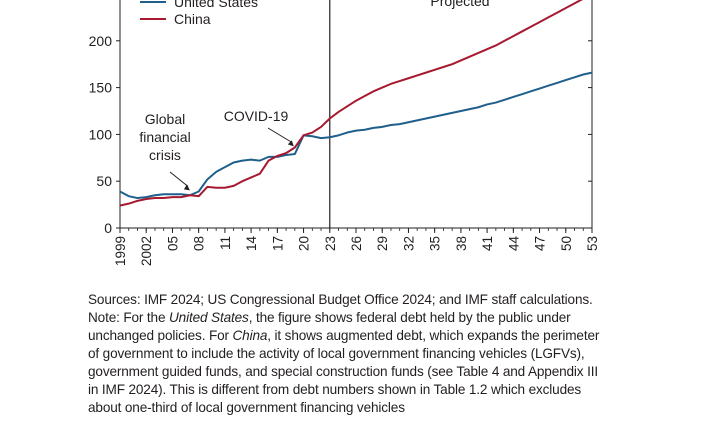 This screenshot has width=728, height=440. Describe the element at coordinates (209, 317) in the screenshot. I see `note-us: United States` at that location.